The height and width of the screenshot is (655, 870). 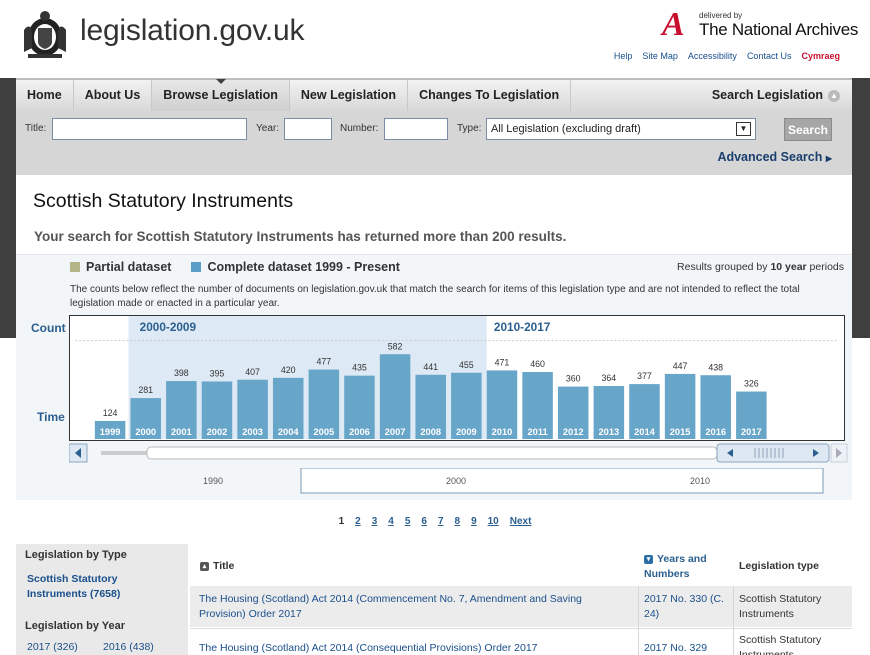 I want to click on bar-2007, so click(x=395, y=397).